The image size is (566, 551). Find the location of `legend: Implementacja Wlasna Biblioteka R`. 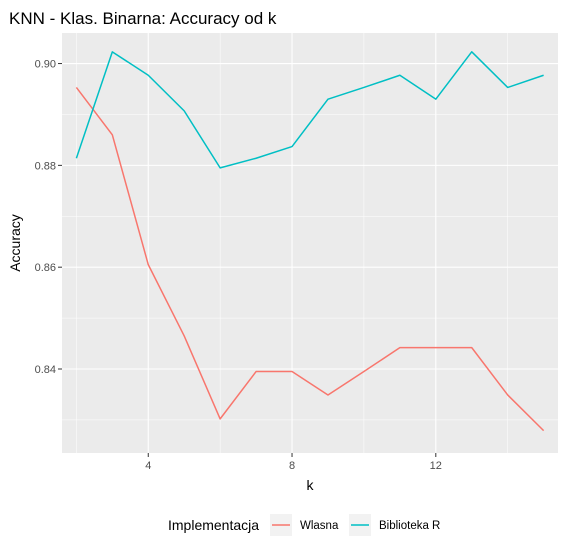

legend: Implementacja Wlasna Biblioteka R is located at coordinates (304, 525).